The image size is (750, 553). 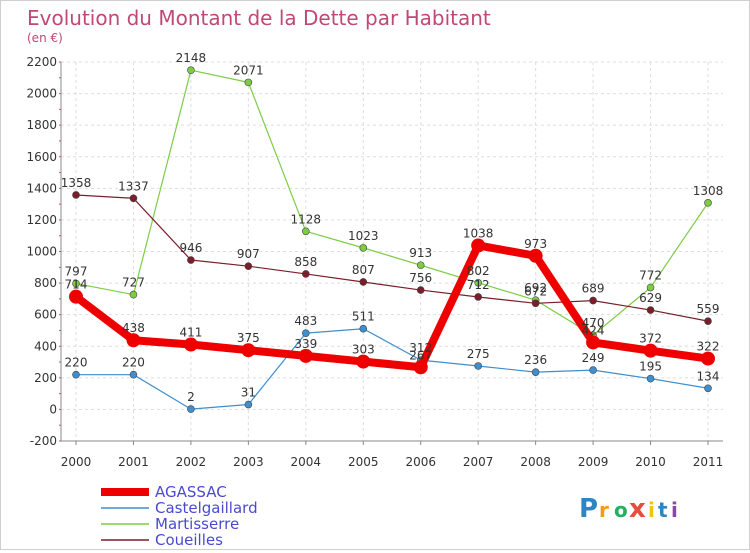 What do you see at coordinates (45, 283) in the screenshot?
I see `y-tick-label: 800` at bounding box center [45, 283].